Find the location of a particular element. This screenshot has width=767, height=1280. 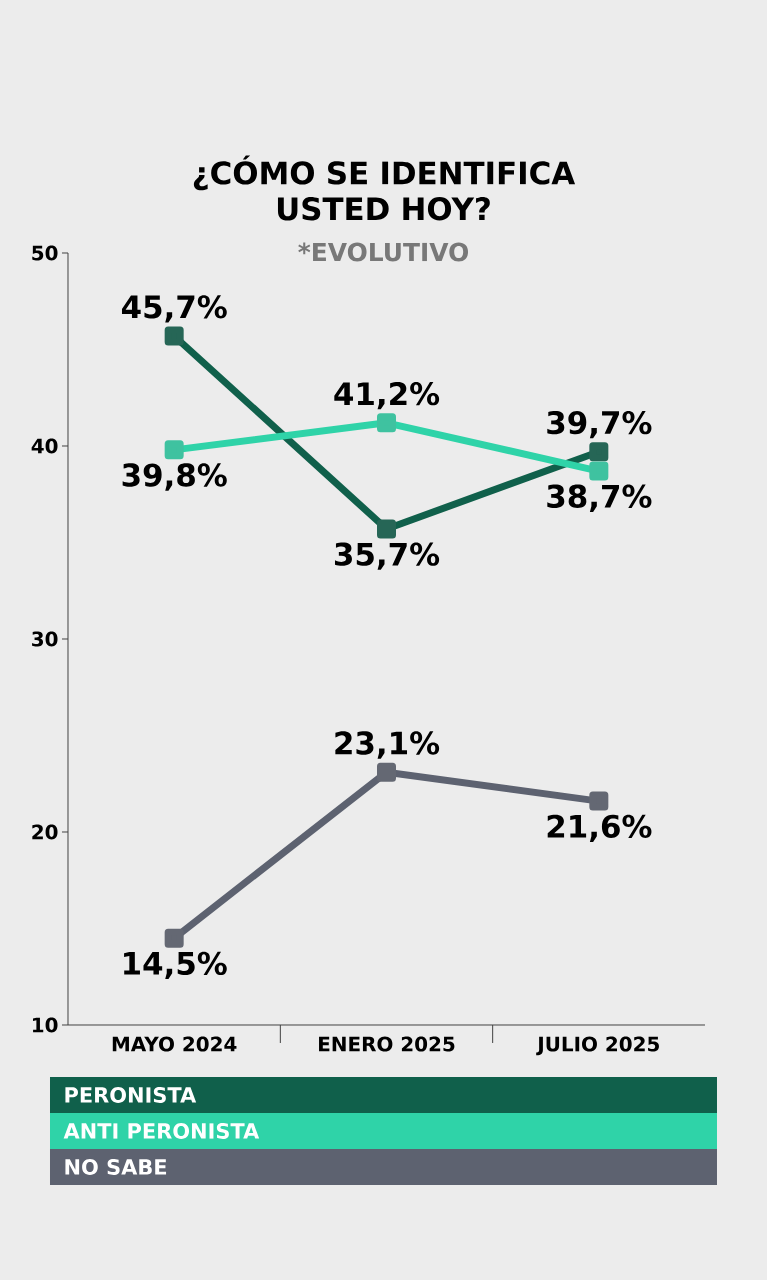

data-label: 35,7% is located at coordinates (387, 556).